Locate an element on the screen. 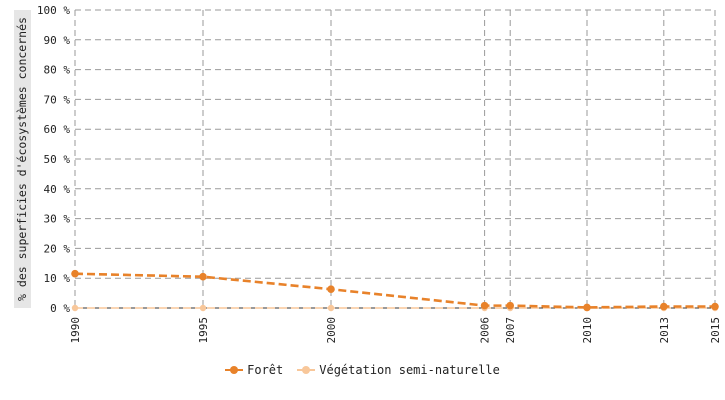  x-tick-label: 2006 is located at coordinates (485, 330).